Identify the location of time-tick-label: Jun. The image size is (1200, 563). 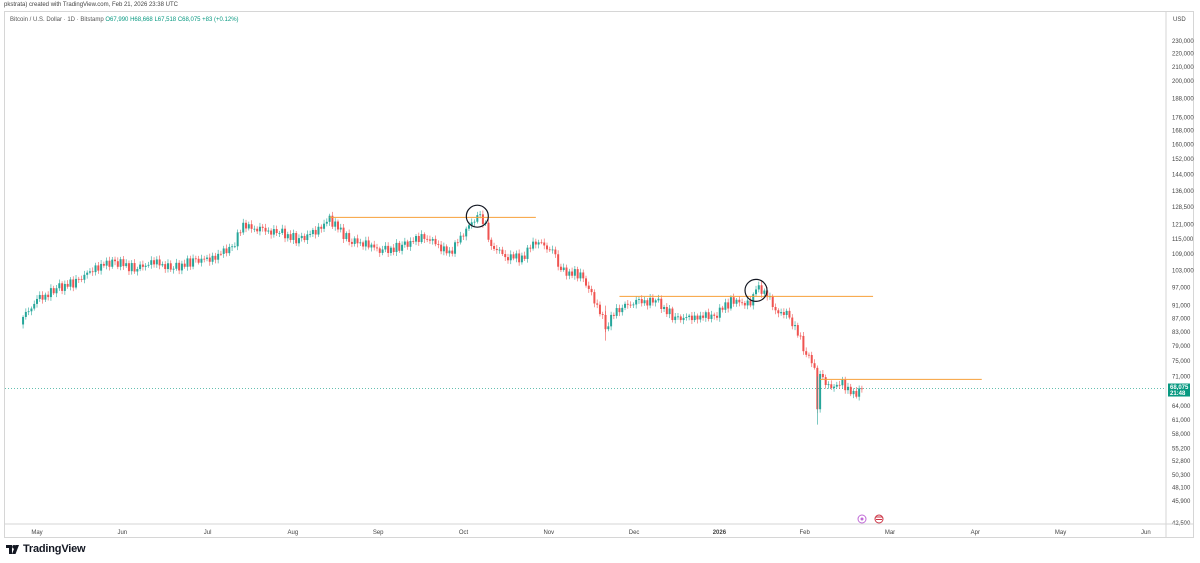
(122, 533).